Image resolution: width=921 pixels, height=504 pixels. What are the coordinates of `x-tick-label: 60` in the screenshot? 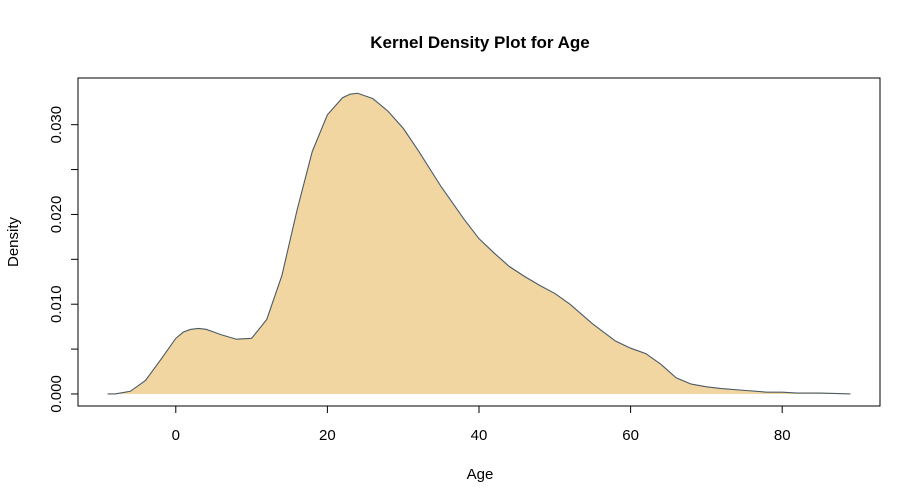 It's located at (630, 435).